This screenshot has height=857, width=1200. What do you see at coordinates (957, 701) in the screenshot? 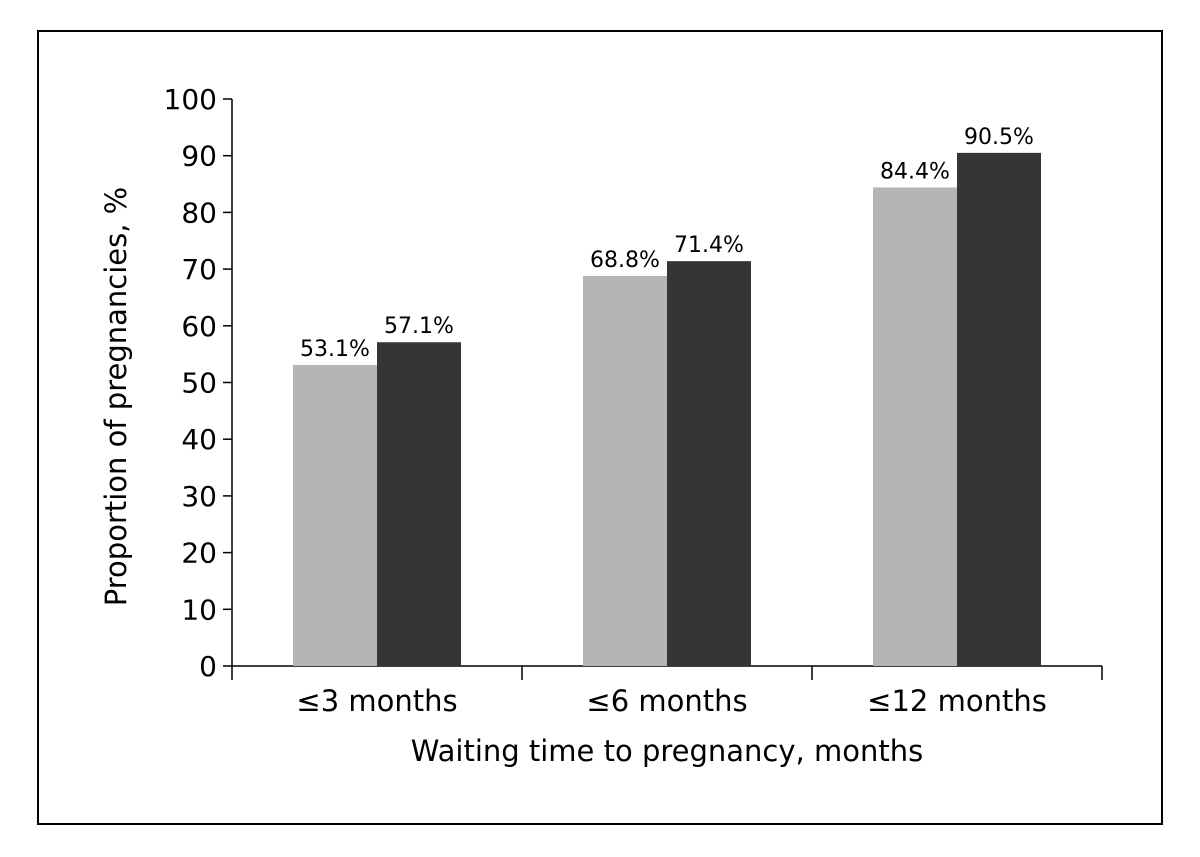
I see `x-category-label: ≤12 months` at bounding box center [957, 701].